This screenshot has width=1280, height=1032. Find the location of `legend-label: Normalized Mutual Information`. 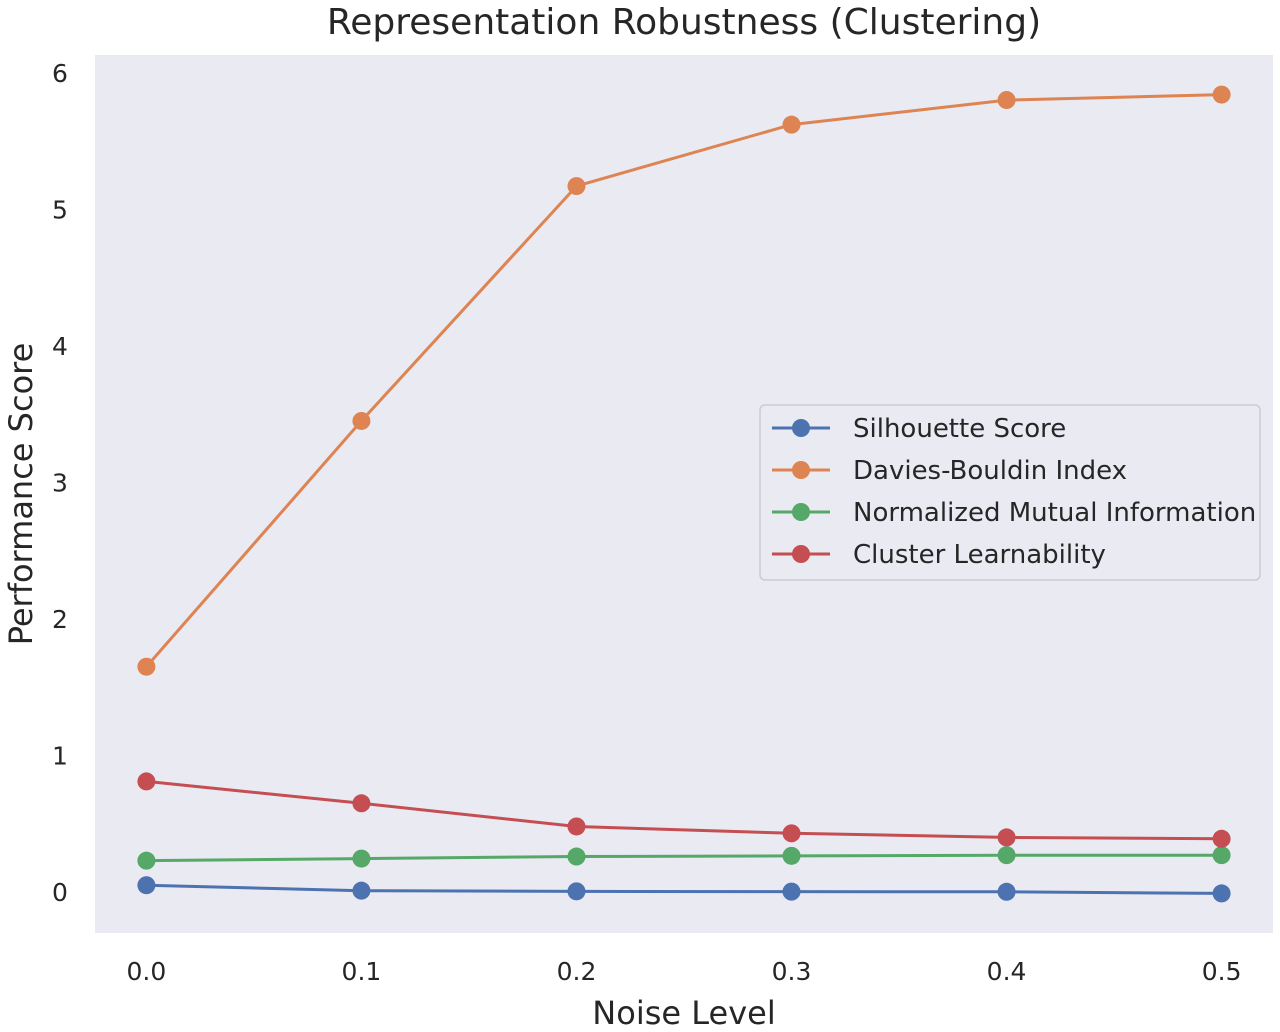

legend-label: Normalized Mutual Information is located at coordinates (1054, 513).